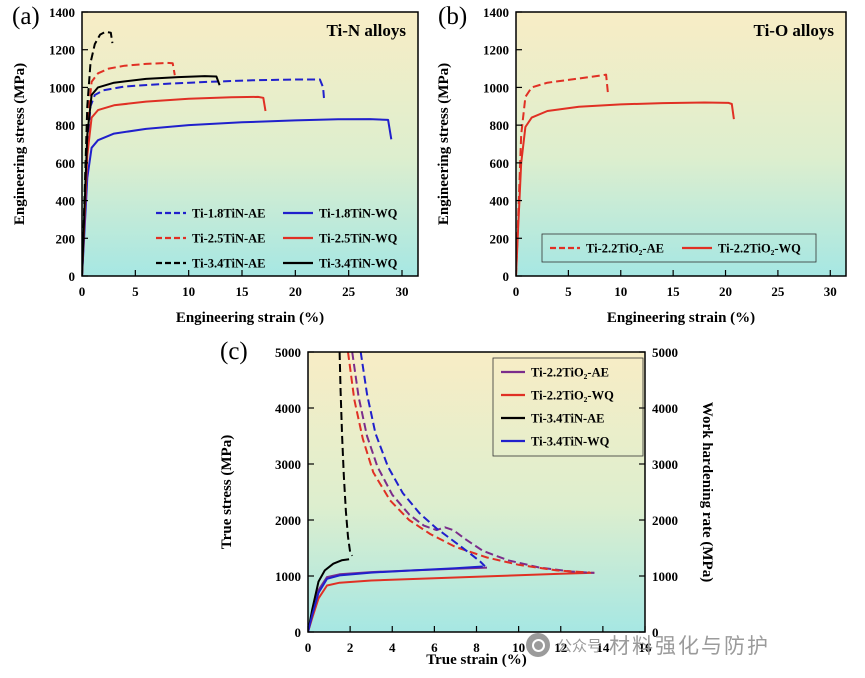  I want to click on svg-text: Ti-2.5TiN-AE, so click(229, 239).